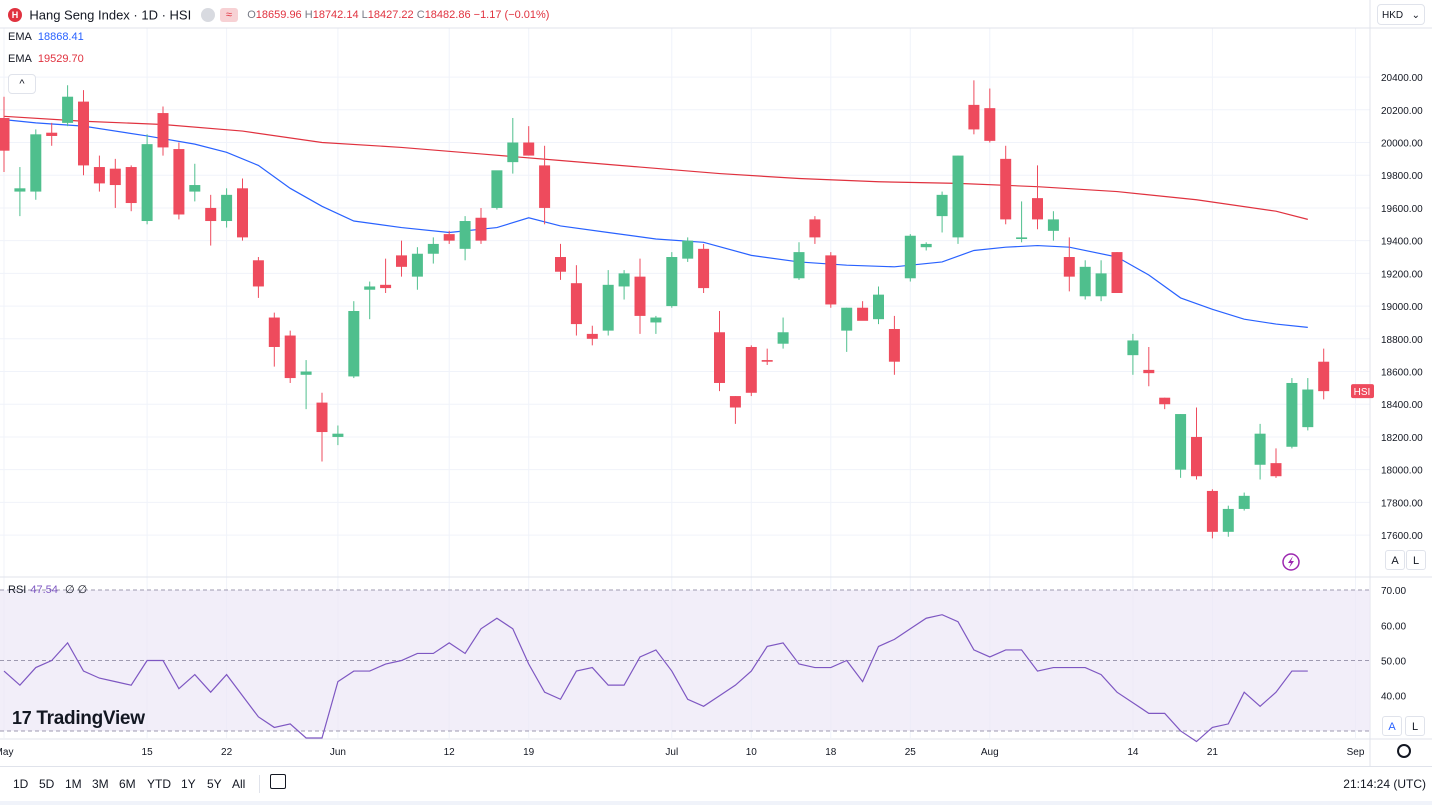  What do you see at coordinates (716, 803) in the screenshot?
I see `bottom-strip` at bounding box center [716, 803].